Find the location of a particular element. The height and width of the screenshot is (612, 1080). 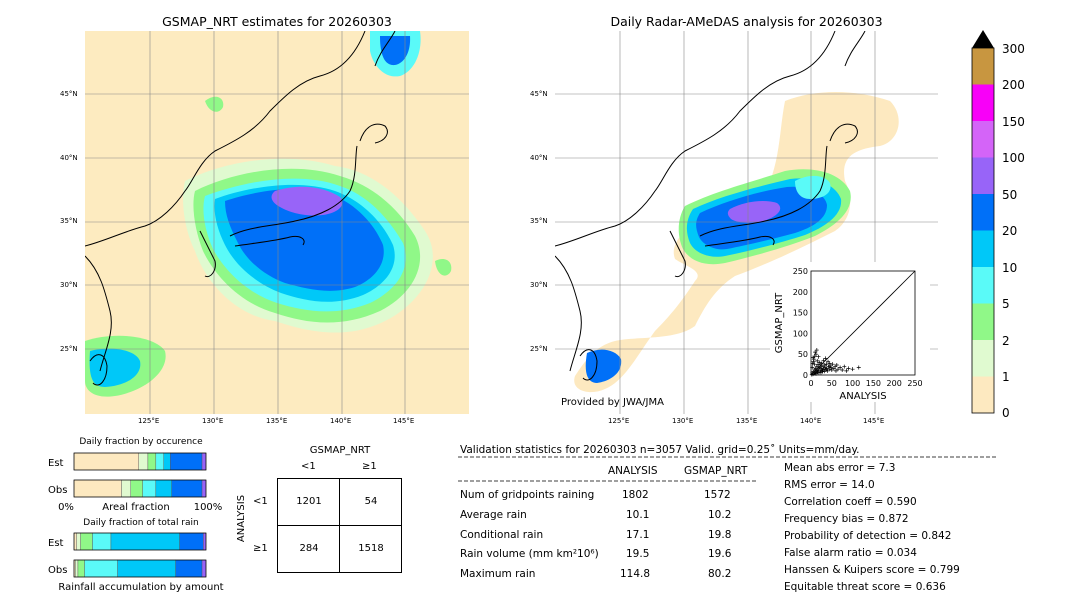

right-lon-label-135: 135°E is located at coordinates (747, 421).